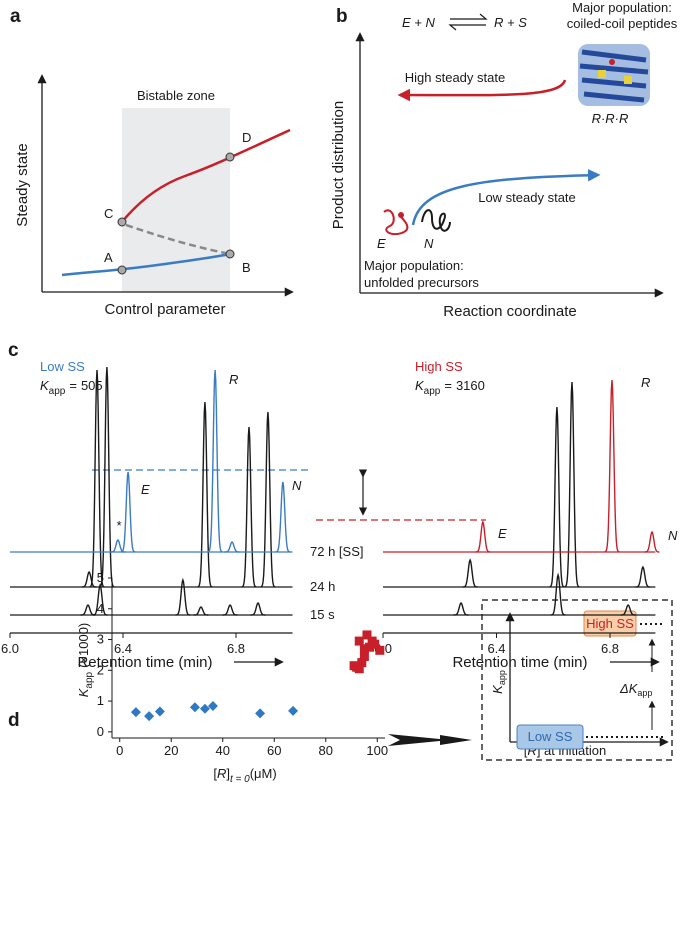  I want to click on low-box, so click(550, 737).